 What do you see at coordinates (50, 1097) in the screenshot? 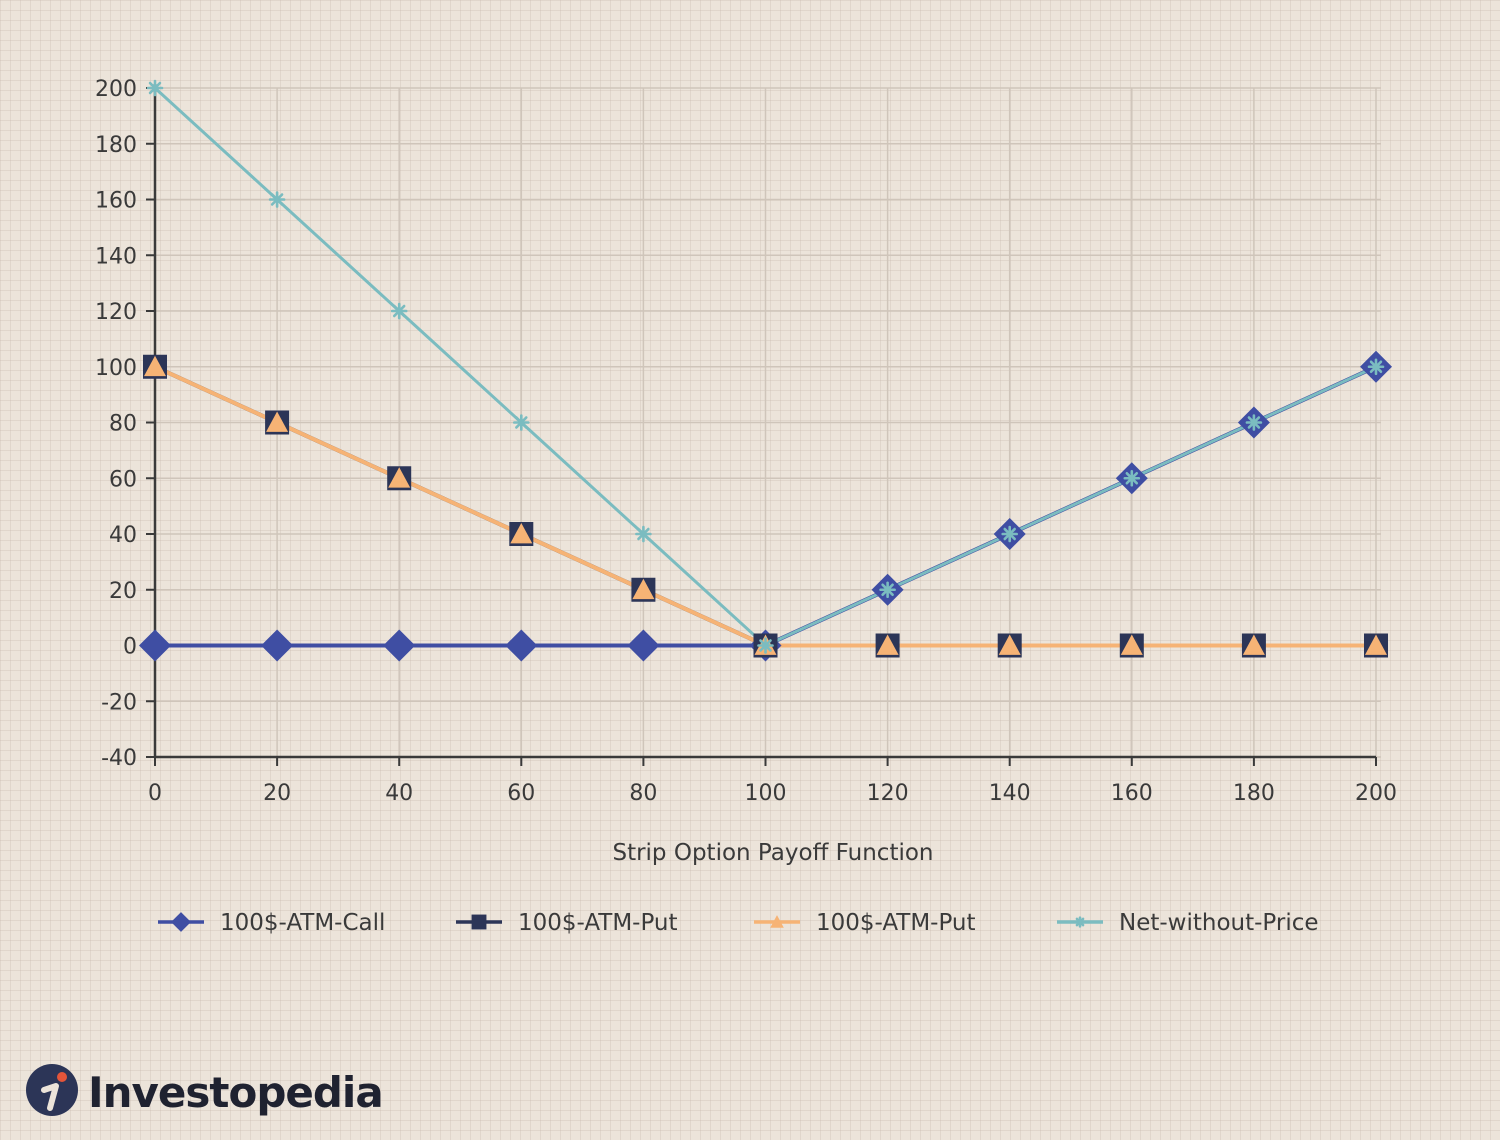
I see `logo-i-glyph-icon` at bounding box center [50, 1097].